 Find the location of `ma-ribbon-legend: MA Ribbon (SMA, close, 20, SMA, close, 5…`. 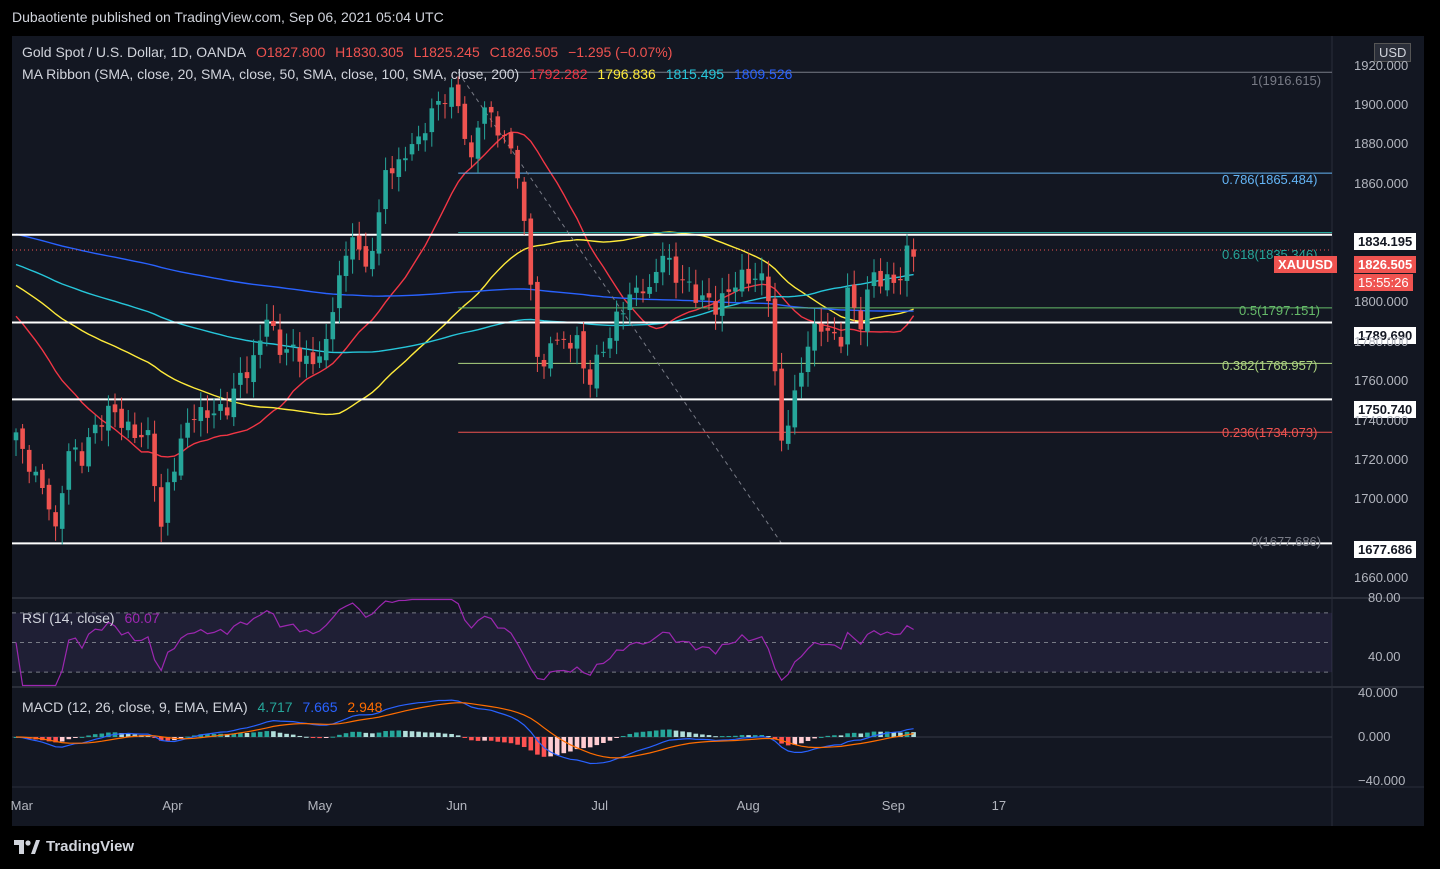

ma-ribbon-legend: MA Ribbon (SMA, close, 20, SMA, close, 5… is located at coordinates (410, 74).